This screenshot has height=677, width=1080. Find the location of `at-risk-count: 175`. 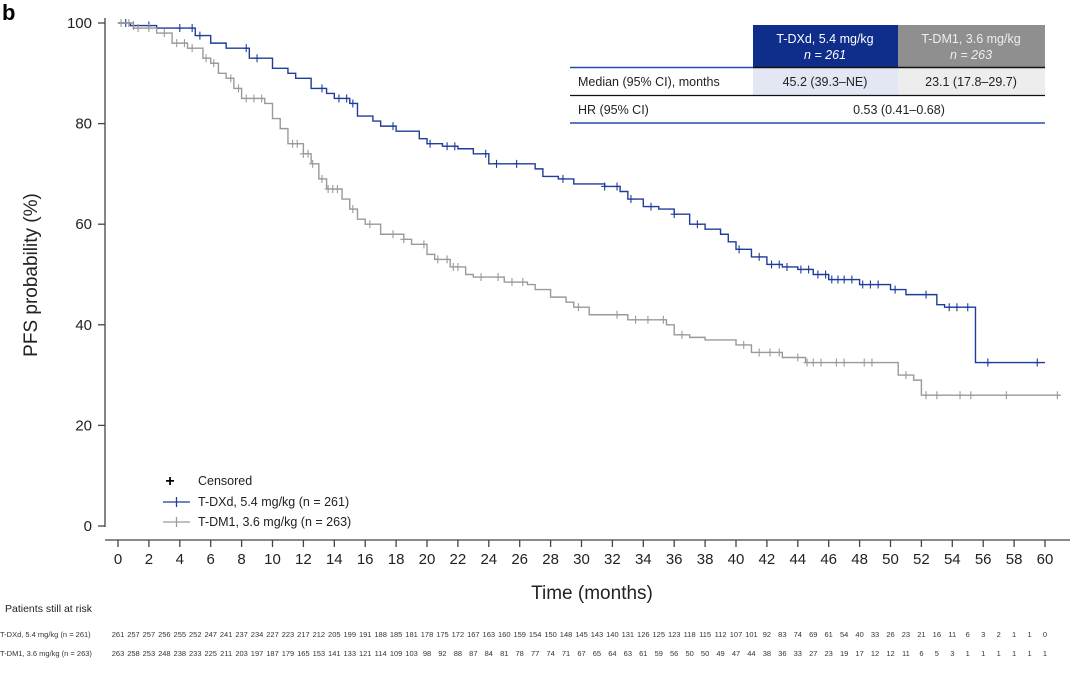

at-risk-count: 175 is located at coordinates (442, 634).